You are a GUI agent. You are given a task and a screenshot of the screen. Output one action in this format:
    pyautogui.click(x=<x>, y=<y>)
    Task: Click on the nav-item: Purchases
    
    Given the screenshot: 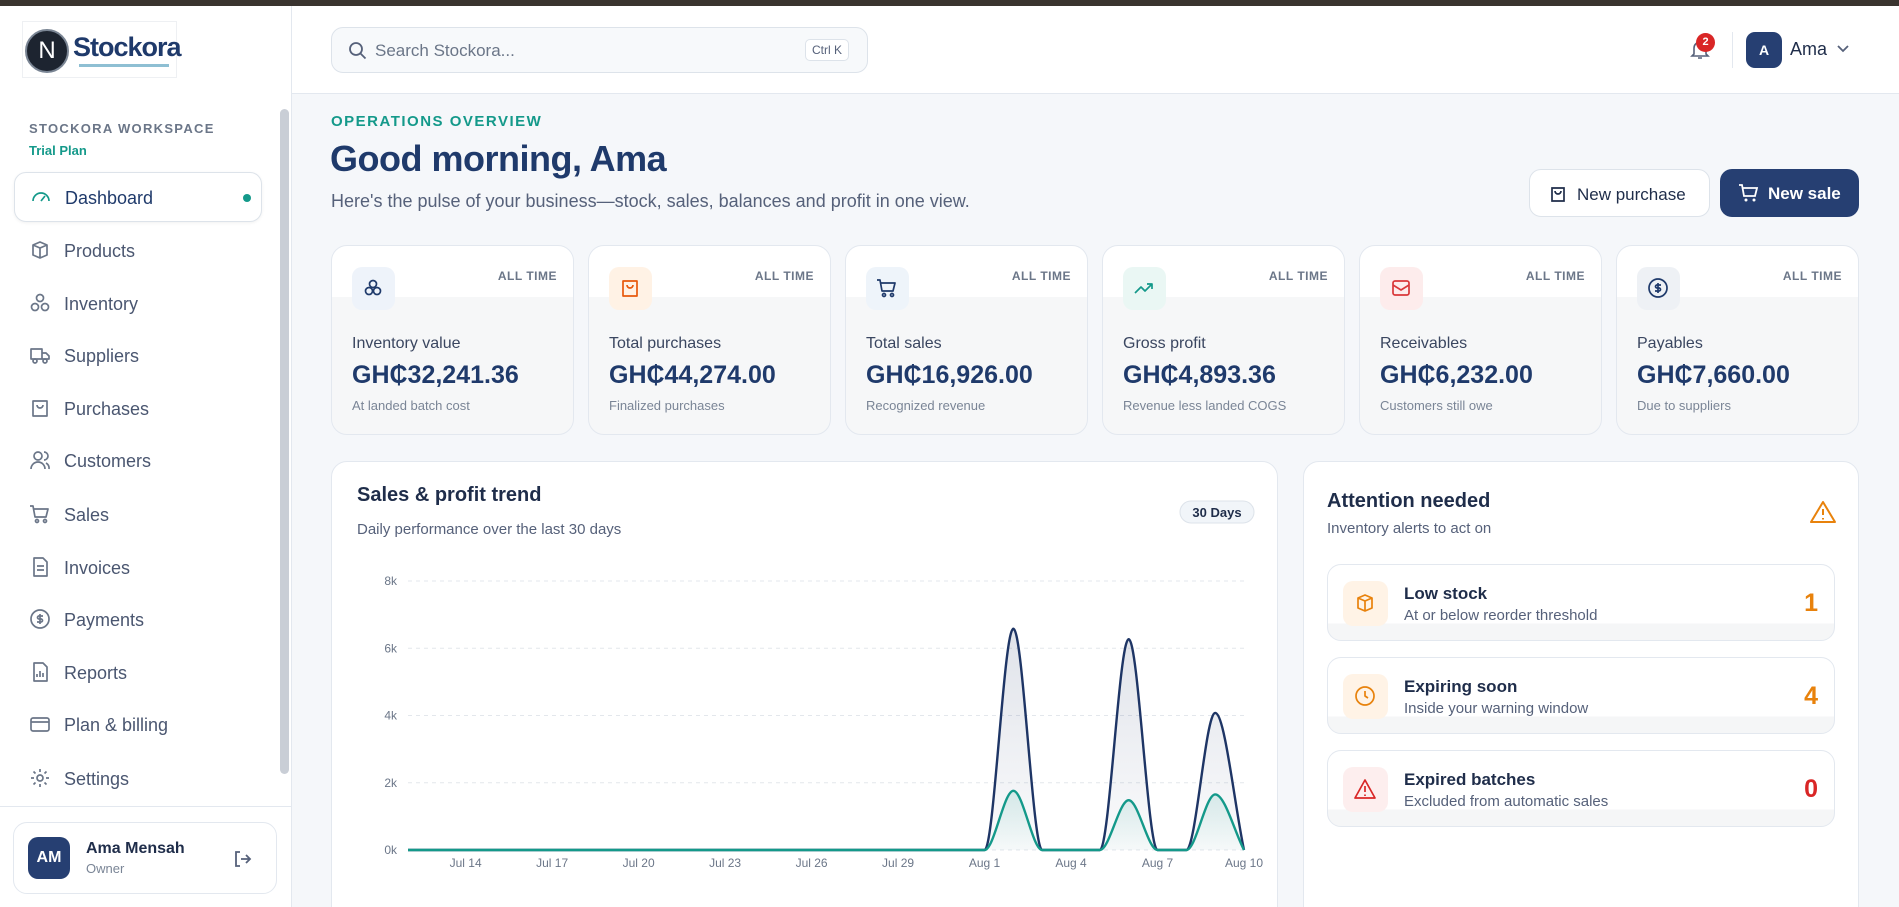 What is the action you would take?
    pyautogui.click(x=138, y=409)
    